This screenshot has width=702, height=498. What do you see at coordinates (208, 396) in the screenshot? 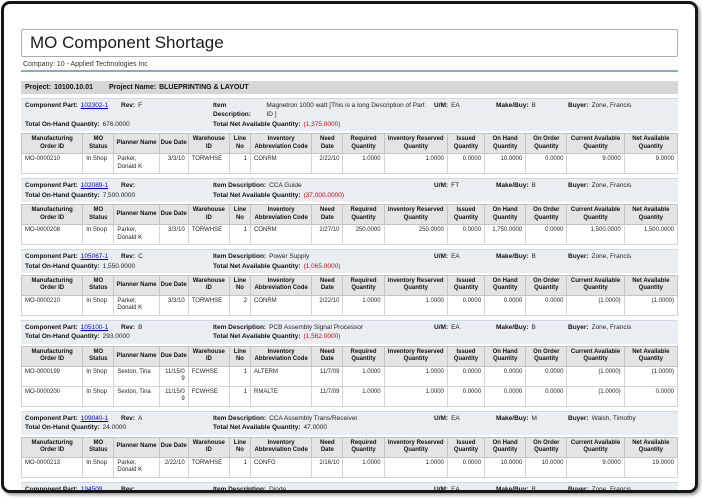
I see `table-cell: FCWHSE` at bounding box center [208, 396].